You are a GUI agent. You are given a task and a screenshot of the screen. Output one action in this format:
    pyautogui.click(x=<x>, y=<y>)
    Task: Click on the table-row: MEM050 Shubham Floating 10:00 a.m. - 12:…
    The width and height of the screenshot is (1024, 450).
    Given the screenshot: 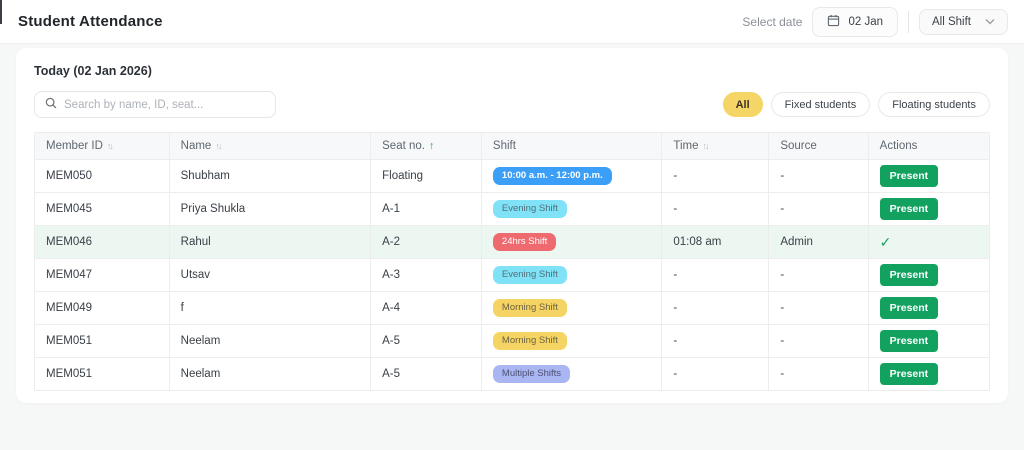 What is the action you would take?
    pyautogui.click(x=512, y=176)
    